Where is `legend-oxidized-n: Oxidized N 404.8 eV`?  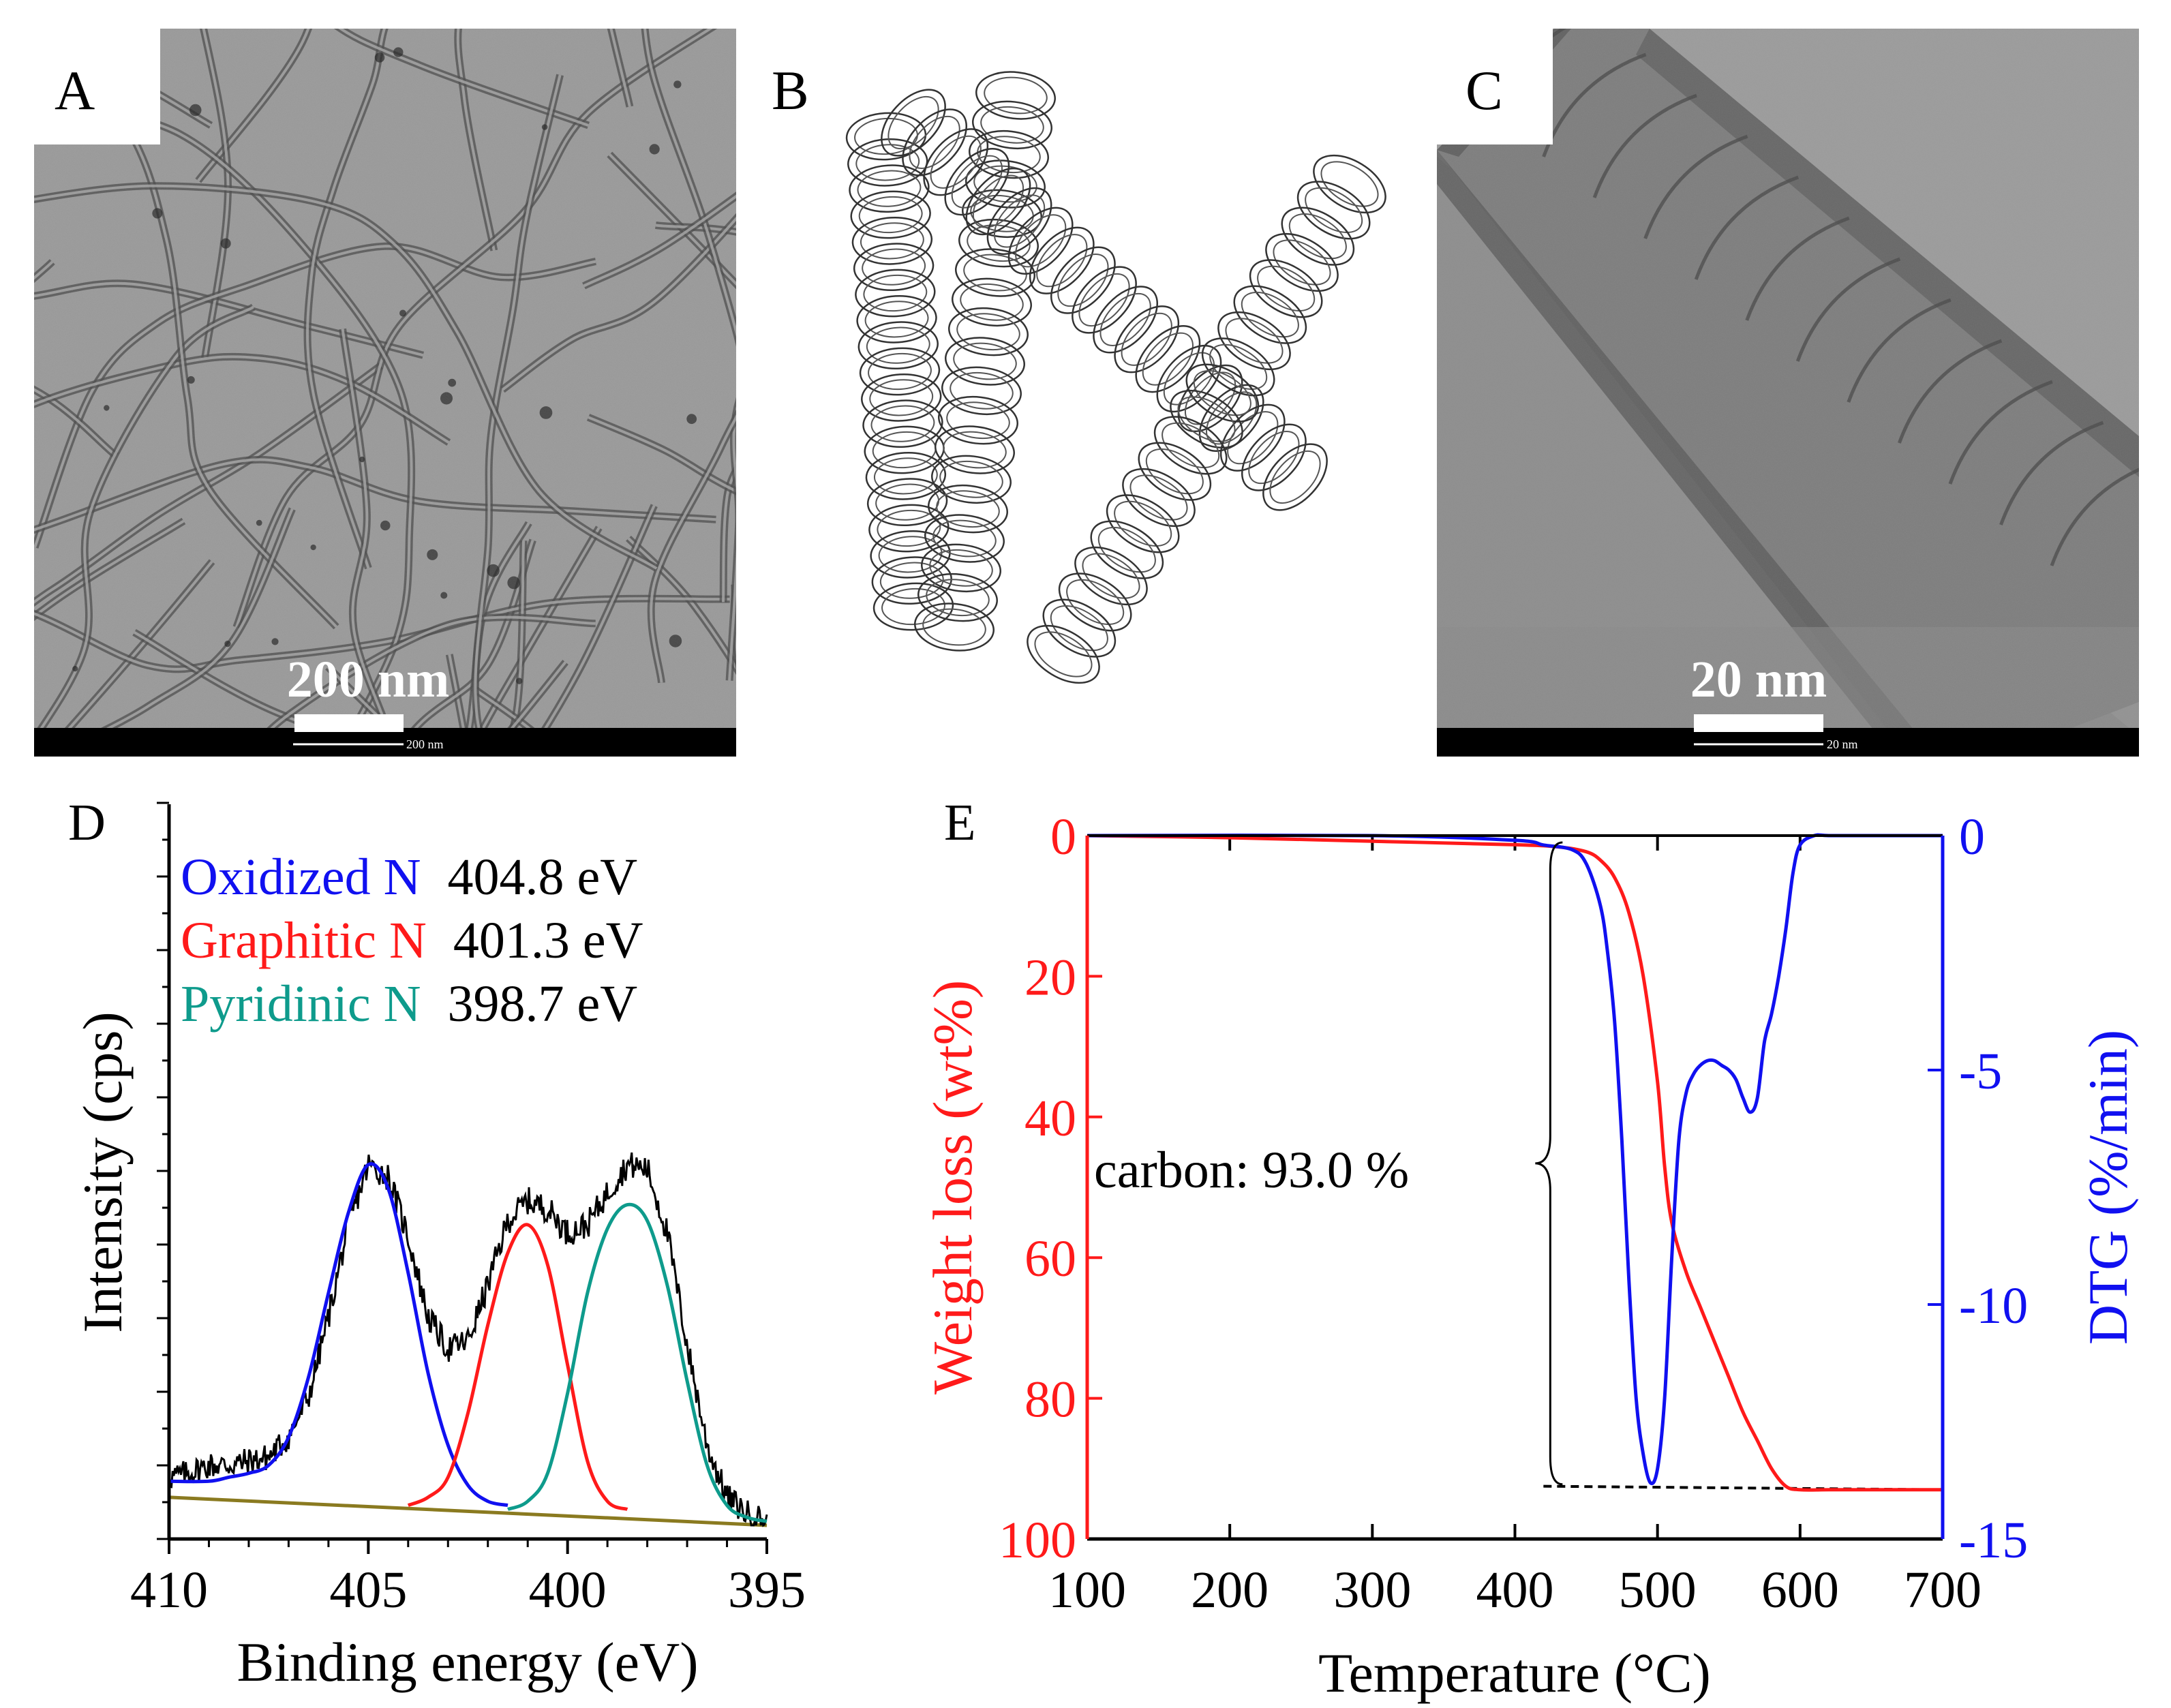 legend-oxidized-n: Oxidized N 404.8 eV is located at coordinates (409, 877).